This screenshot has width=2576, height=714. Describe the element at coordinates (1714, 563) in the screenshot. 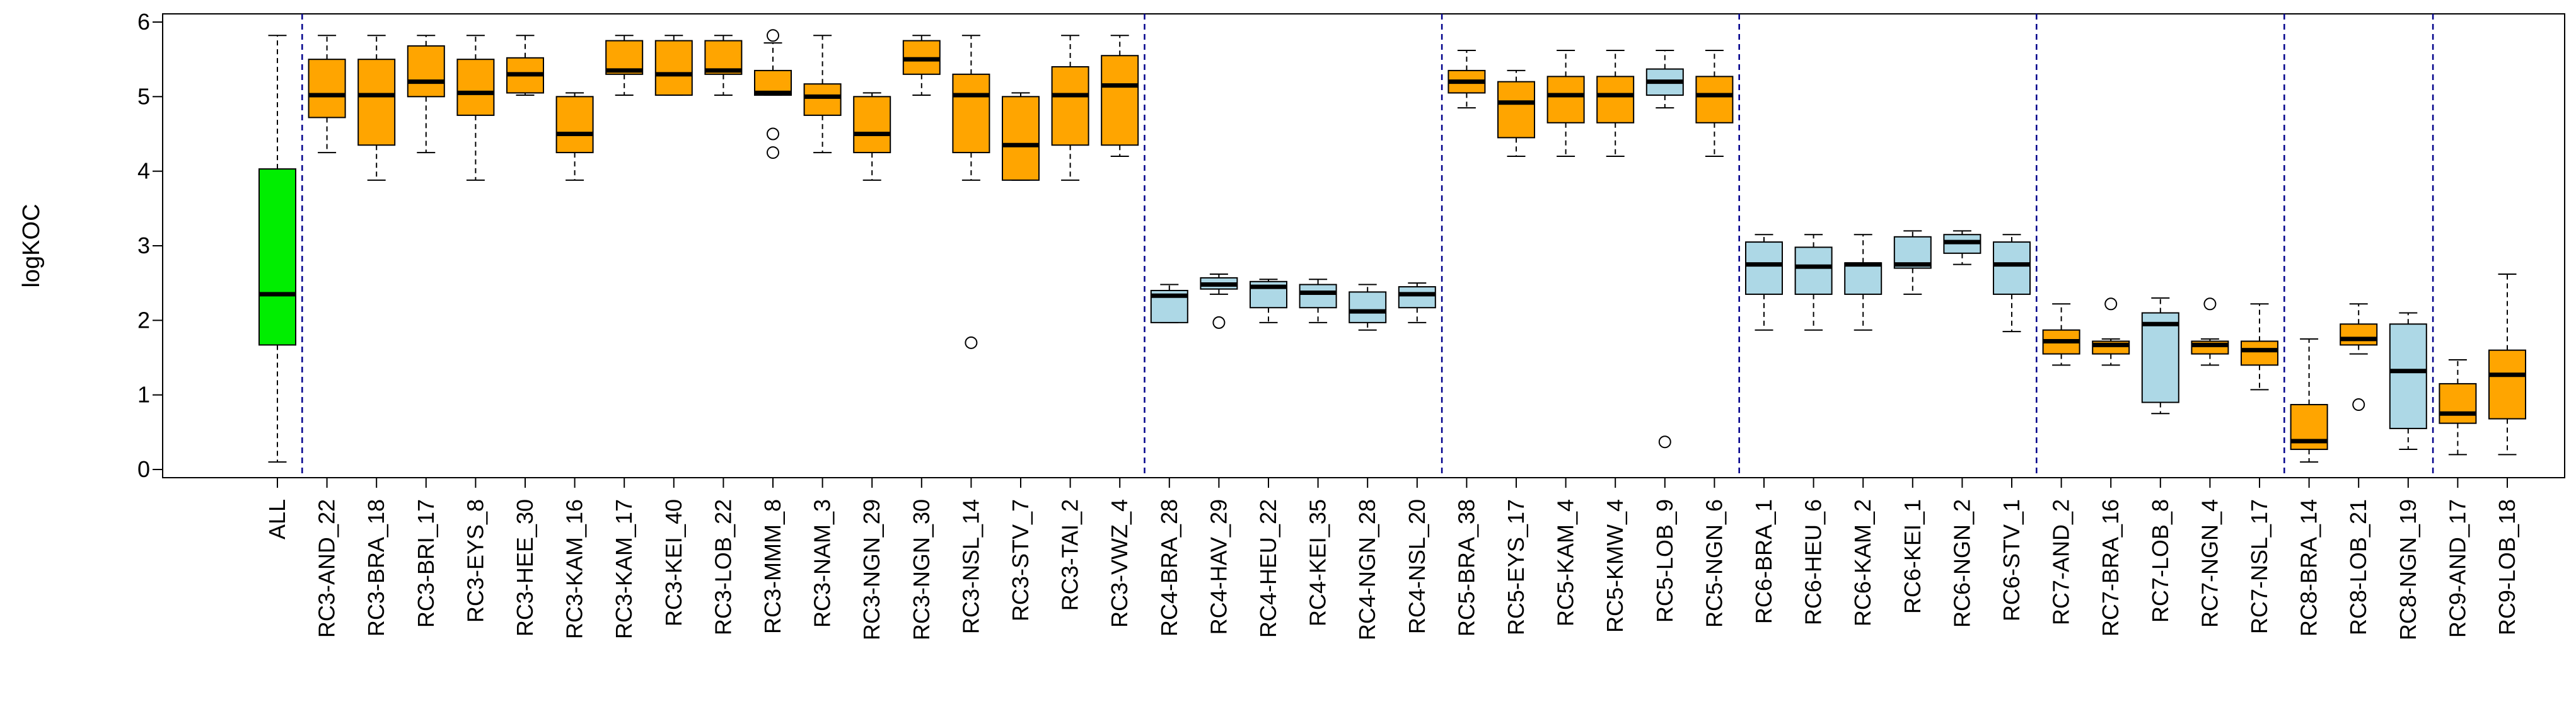

I see `x-tick-label: RC5-NGN_6` at that location.